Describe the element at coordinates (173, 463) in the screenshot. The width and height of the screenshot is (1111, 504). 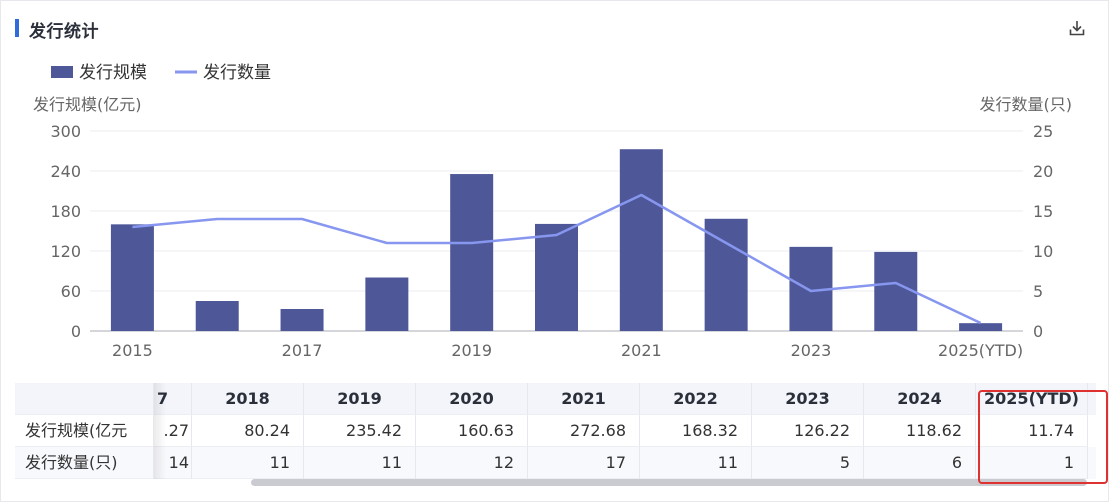
I see `partial-cell-count: 14` at that location.